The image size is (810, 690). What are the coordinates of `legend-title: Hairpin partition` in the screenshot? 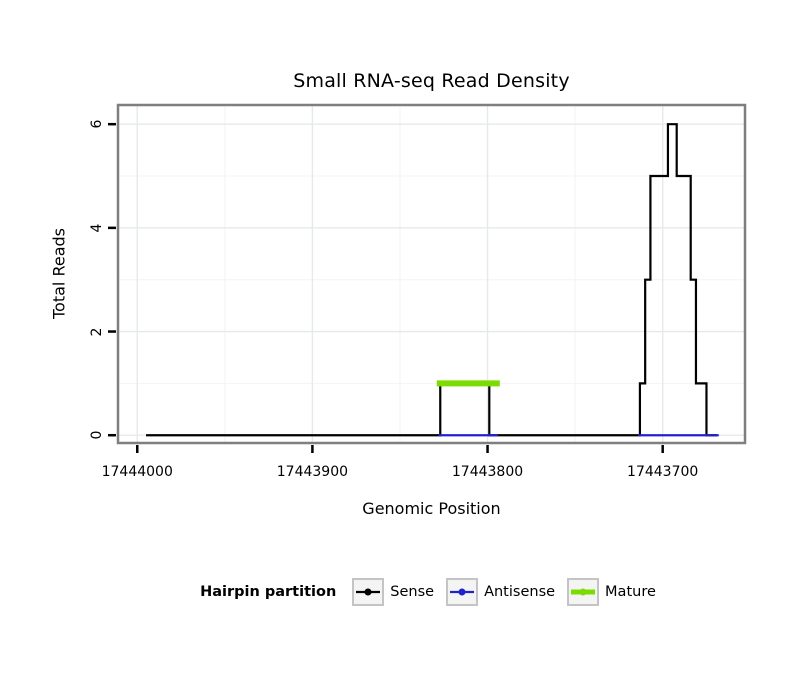 It's located at (268, 592).